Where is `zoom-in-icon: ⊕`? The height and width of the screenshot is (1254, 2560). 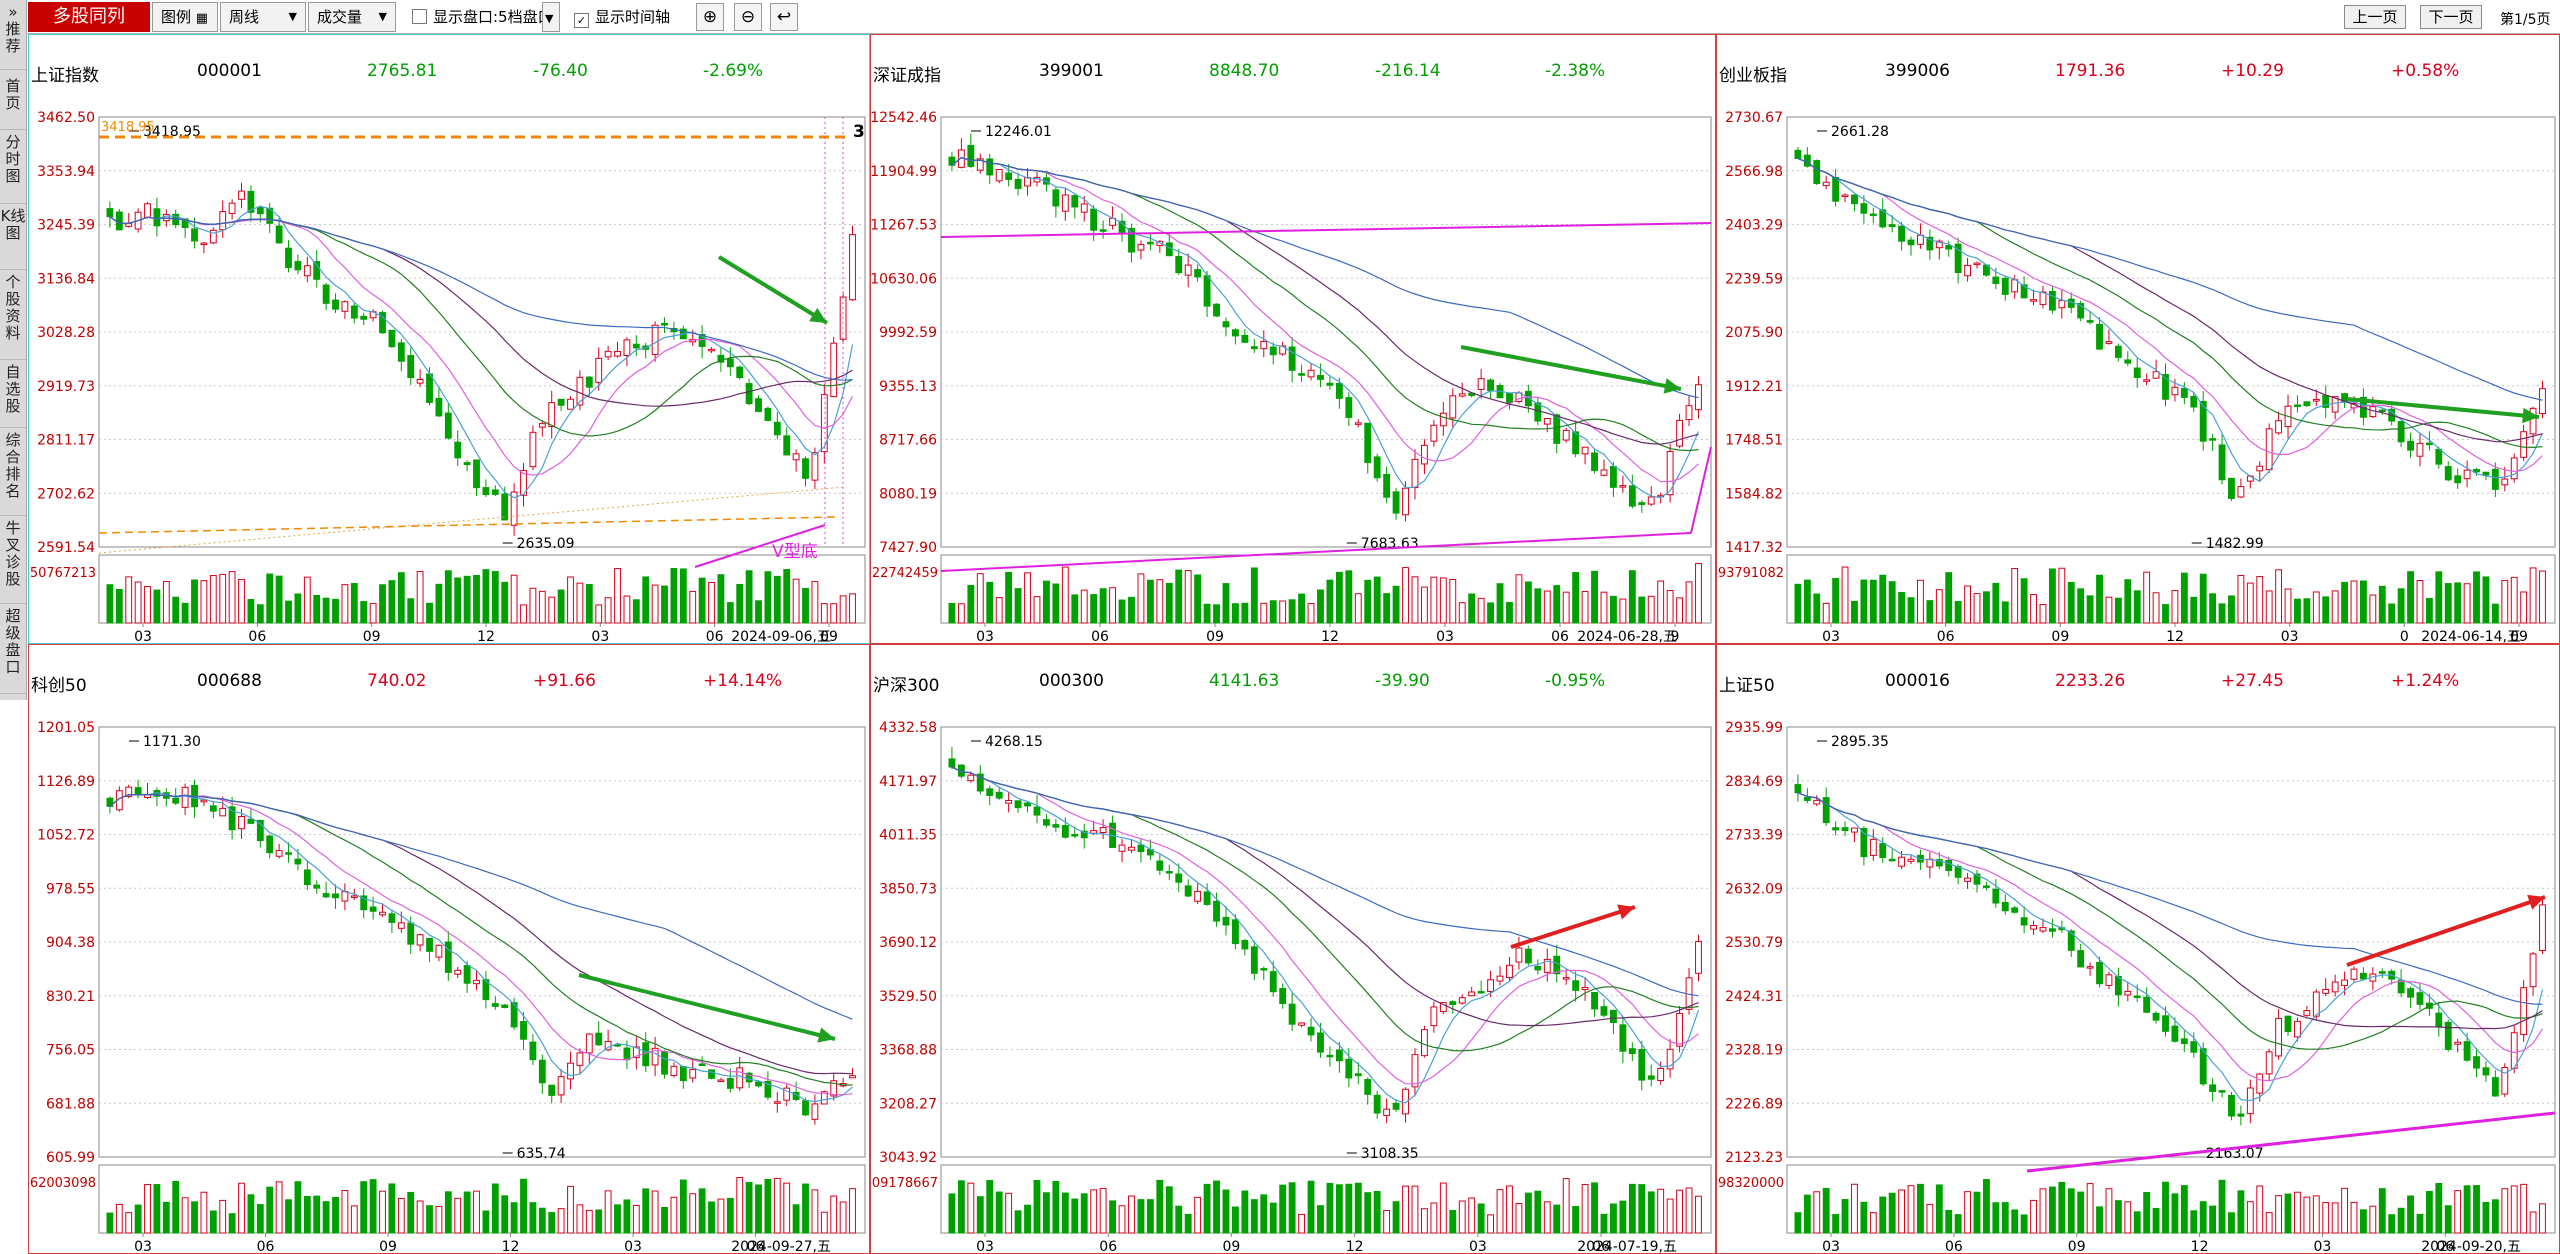 zoom-in-icon: ⊕ is located at coordinates (710, 17).